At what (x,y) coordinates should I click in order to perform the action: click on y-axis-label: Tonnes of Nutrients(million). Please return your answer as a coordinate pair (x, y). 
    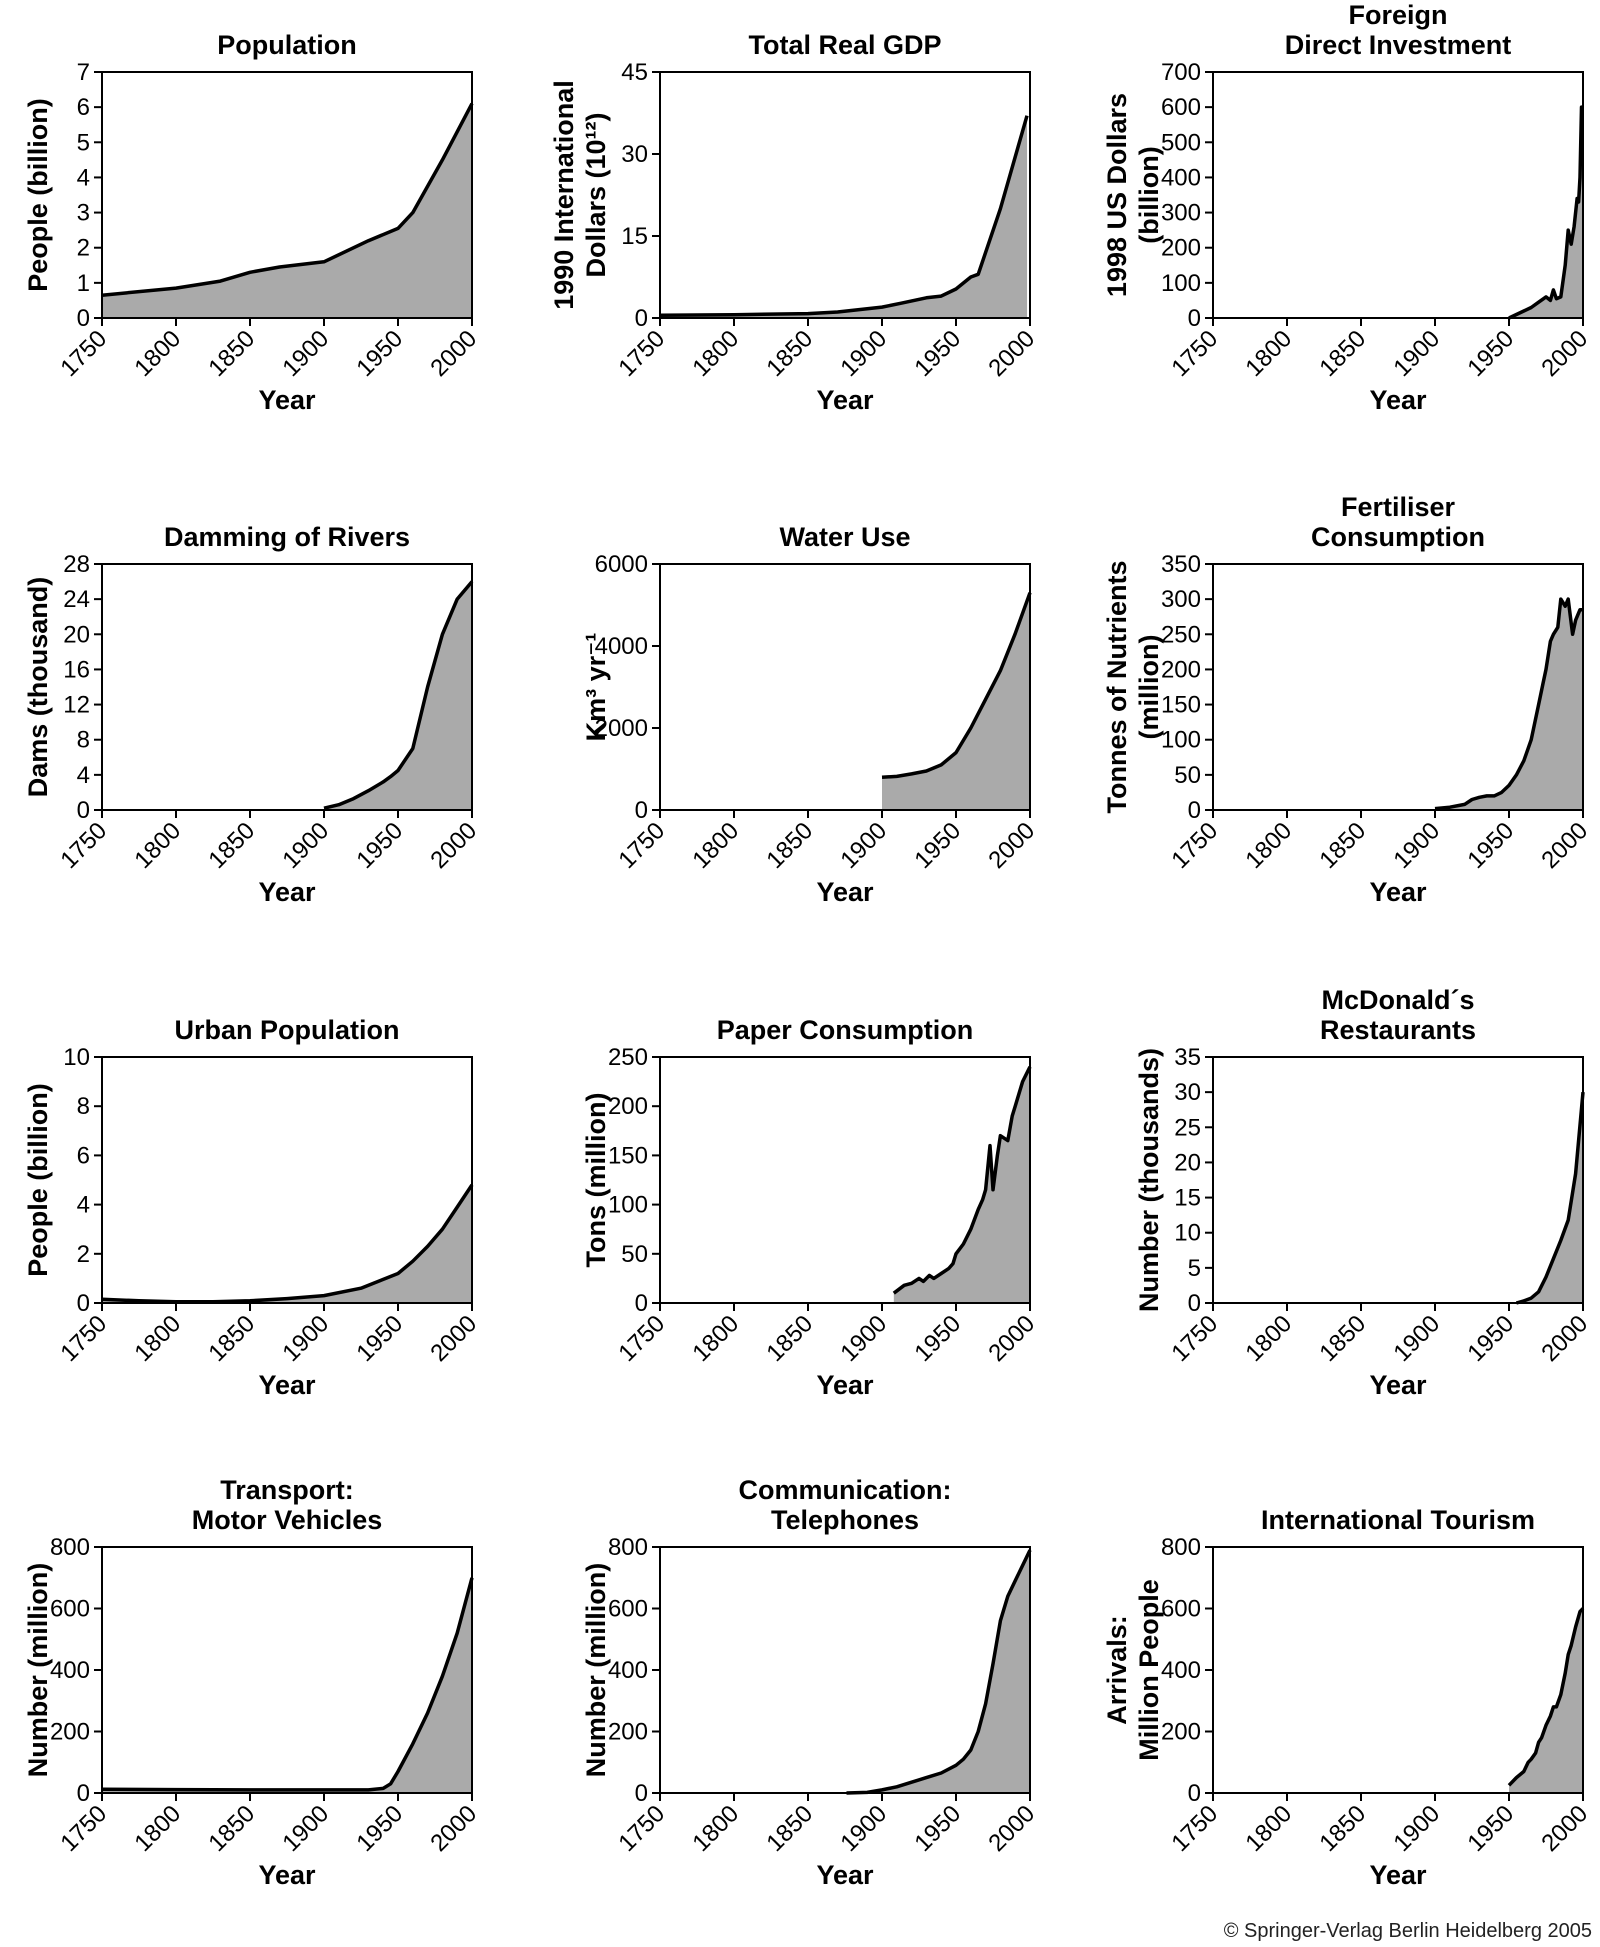
    Looking at the image, I should click on (1133, 687).